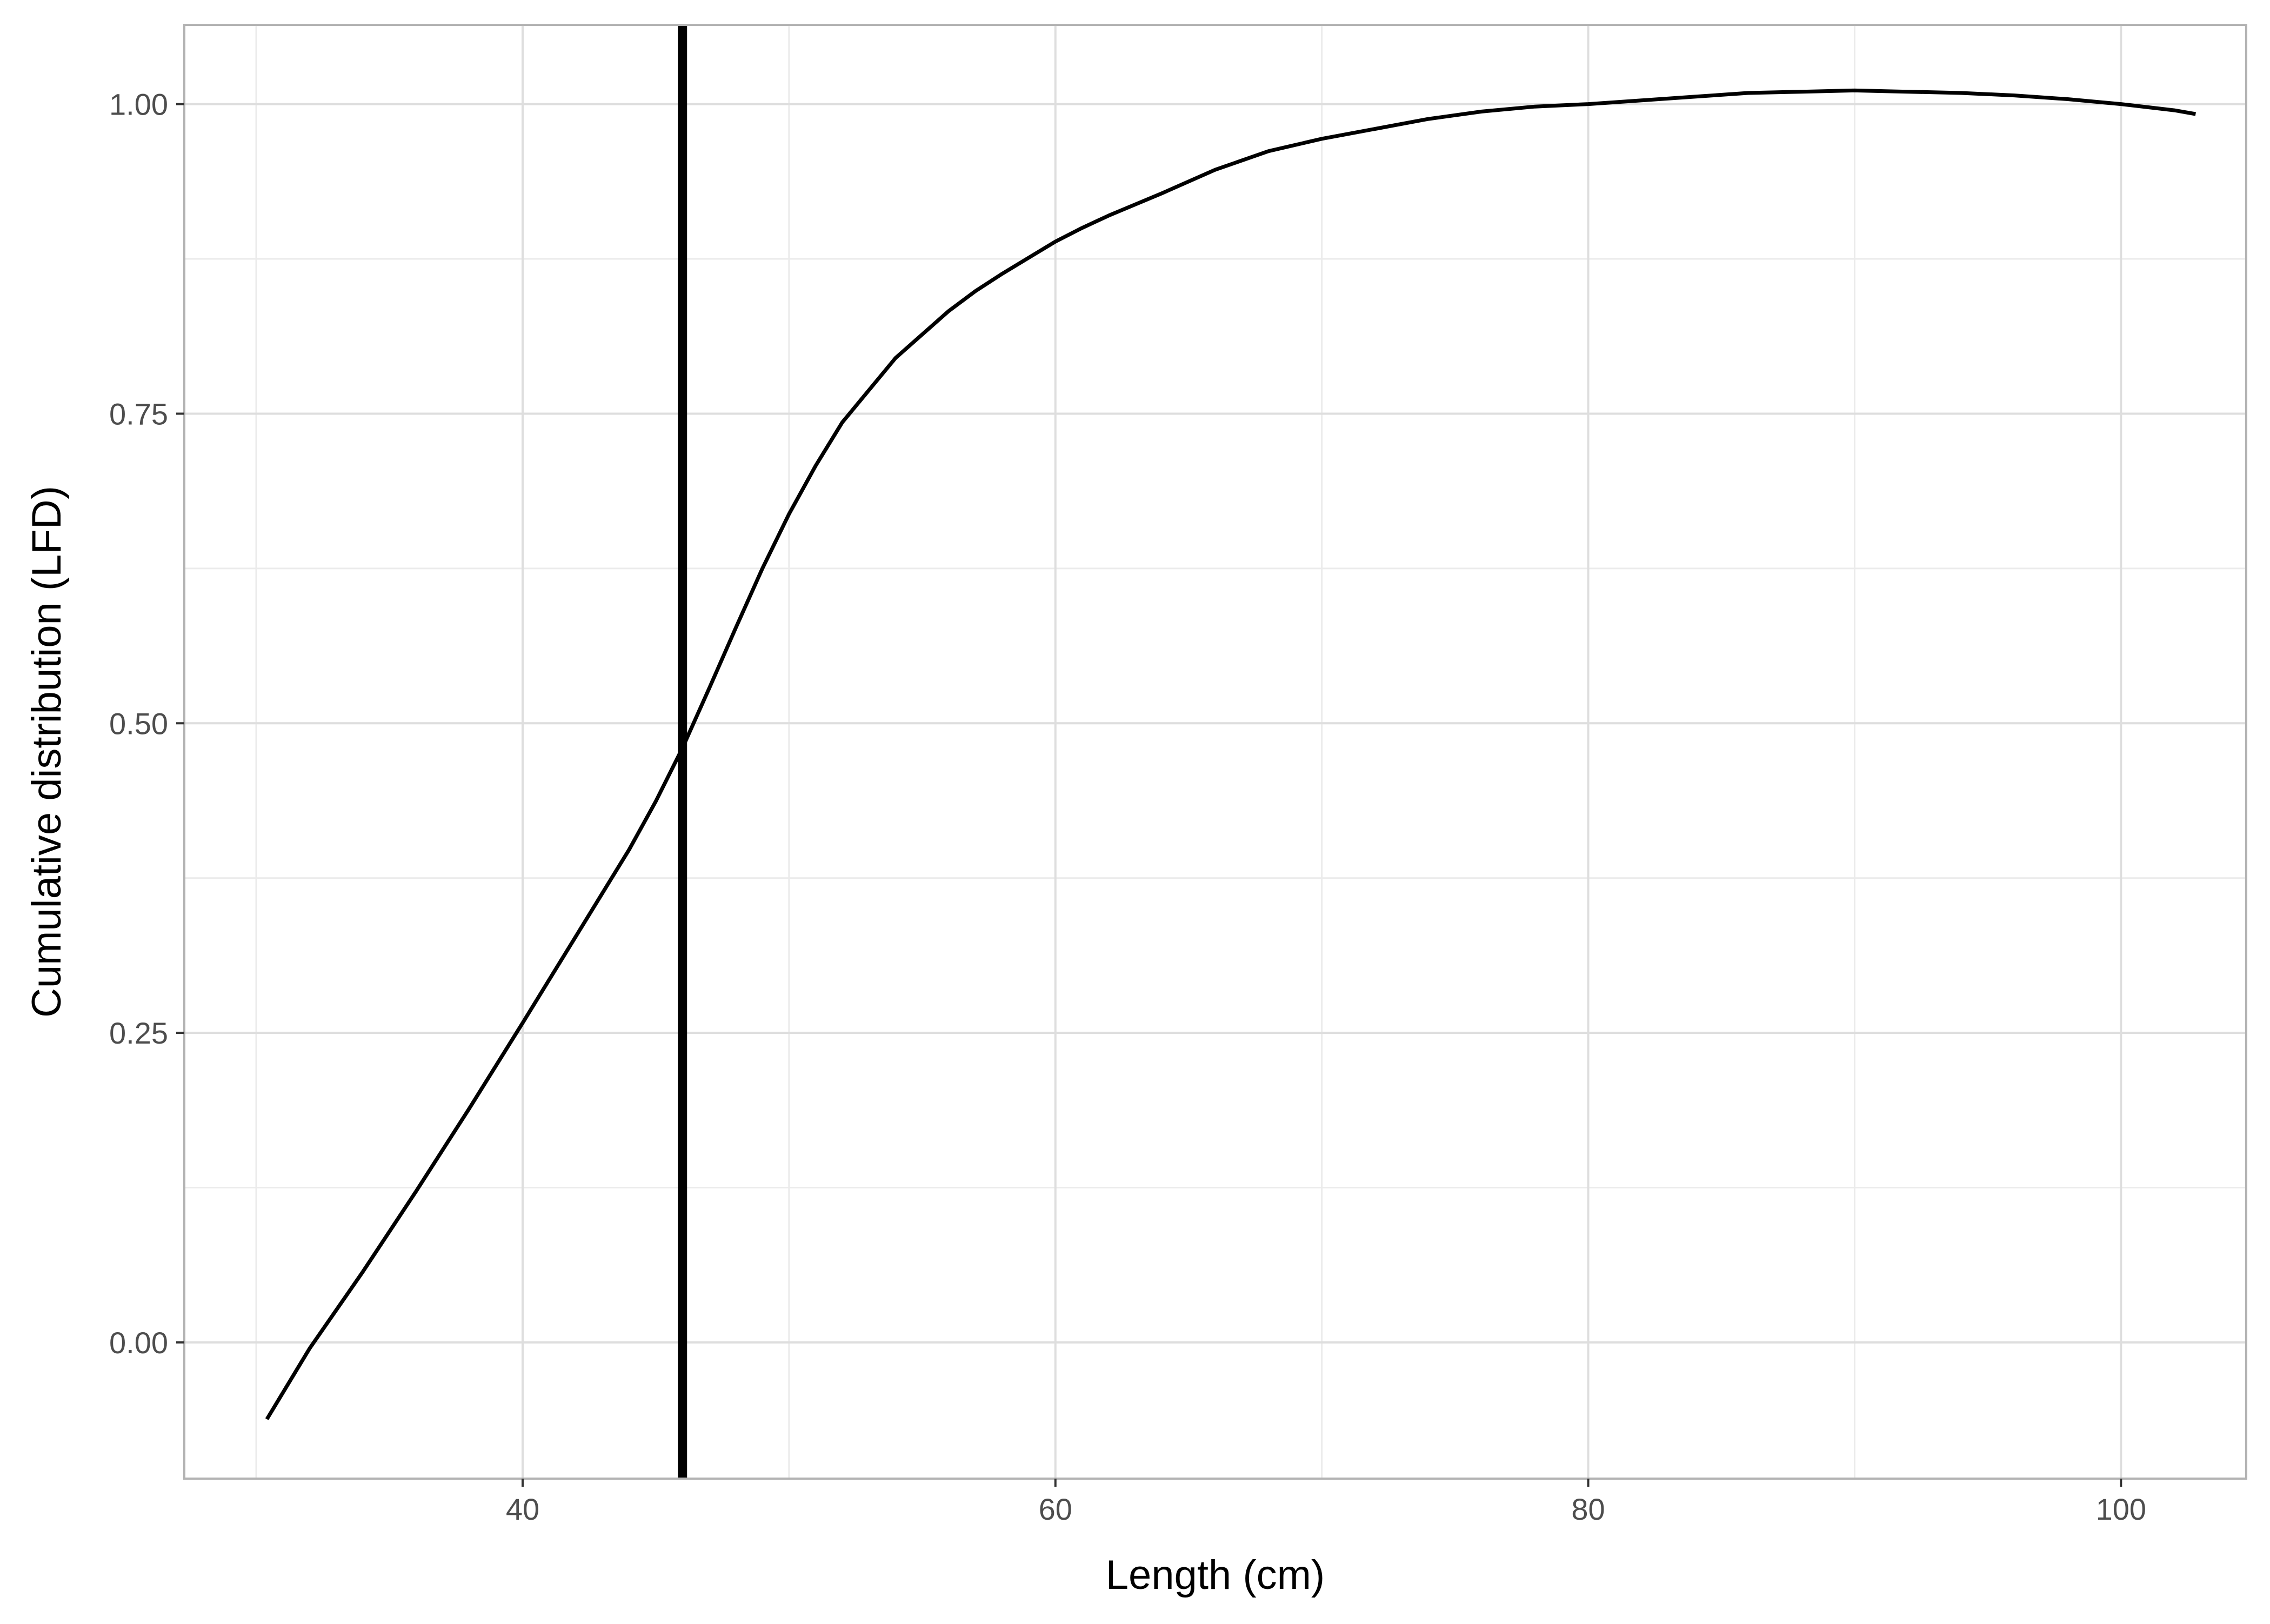  I want to click on x-tick-label: 40, so click(522, 1509).